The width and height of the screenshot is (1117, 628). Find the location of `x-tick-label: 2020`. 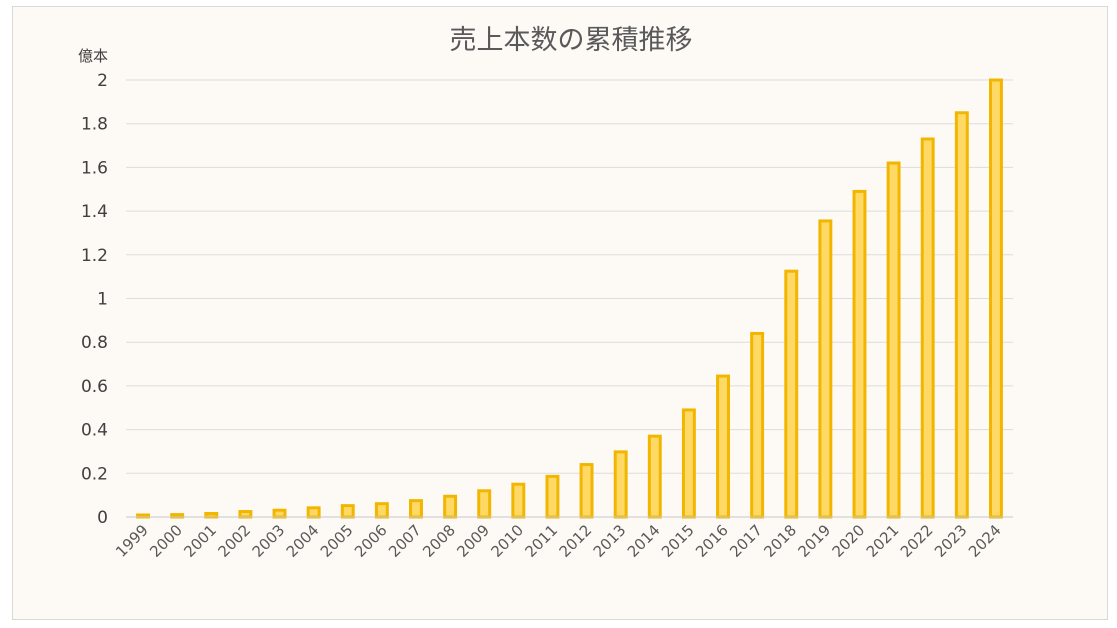

x-tick-label: 2020 is located at coordinates (849, 541).